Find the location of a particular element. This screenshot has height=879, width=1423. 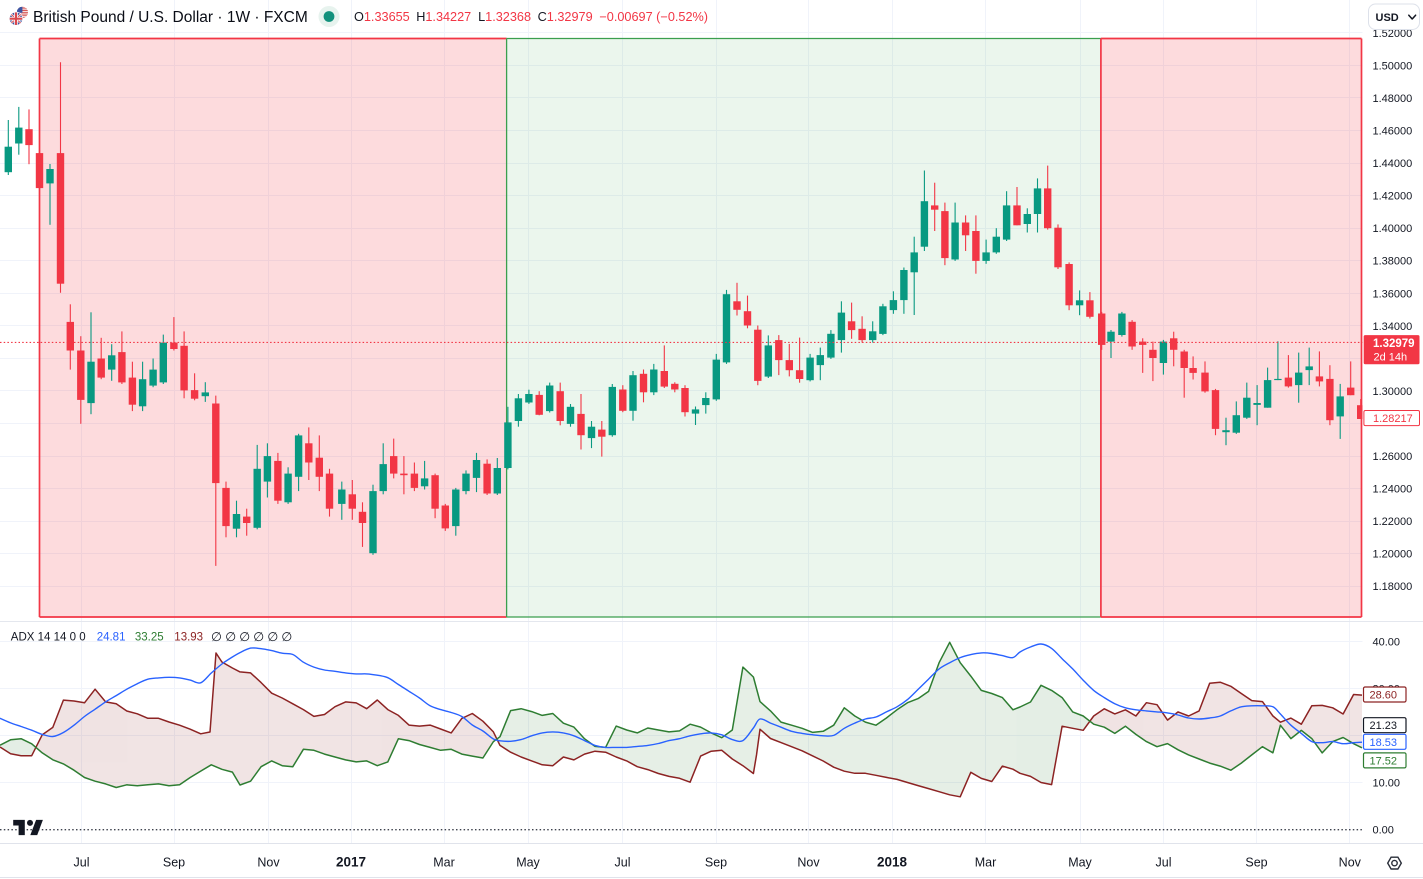

svg-text: 2017 is located at coordinates (351, 862).